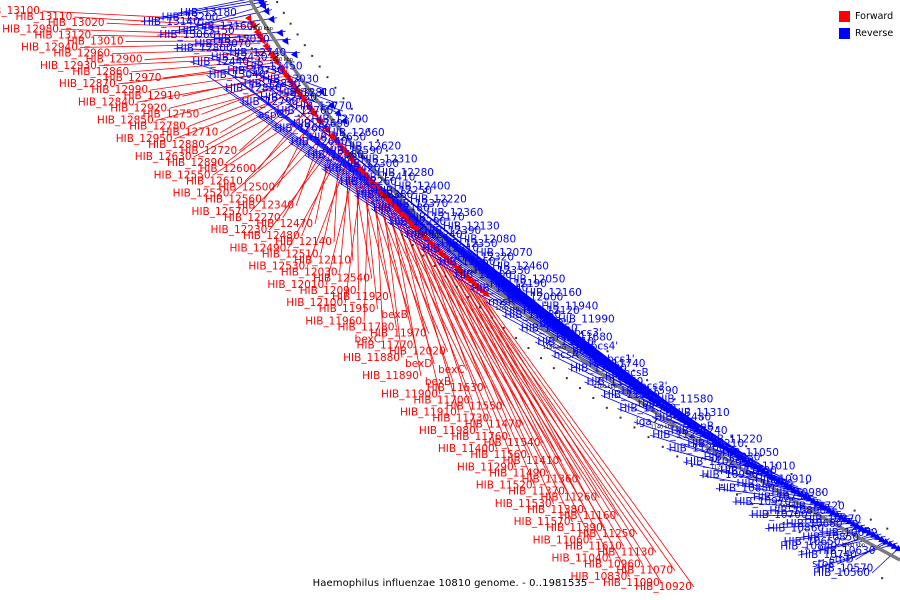  I want to click on gene-label: HIB_12530, so click(276, 267).